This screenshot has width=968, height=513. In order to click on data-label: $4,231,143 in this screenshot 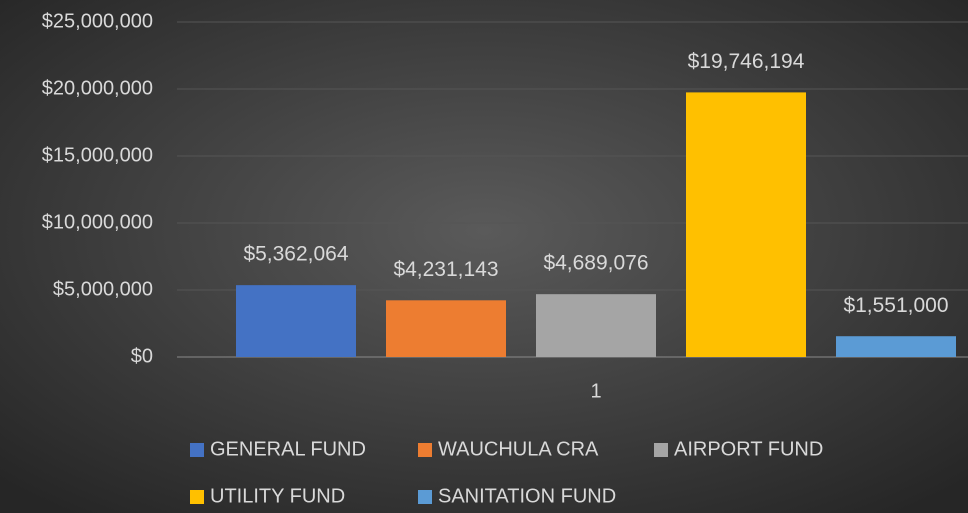, I will do `click(445, 269)`.